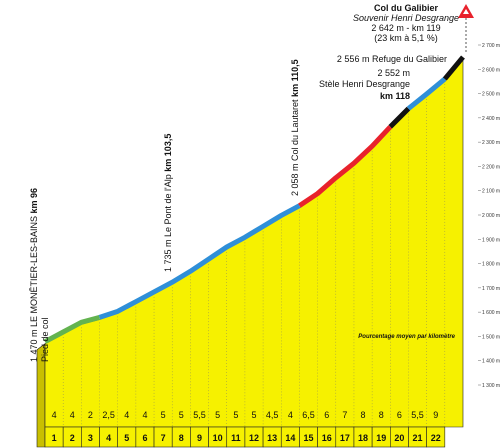 Image resolution: width=504 pixels, height=448 pixels. Describe the element at coordinates (72, 438) in the screenshot. I see `km-label: 2` at that location.